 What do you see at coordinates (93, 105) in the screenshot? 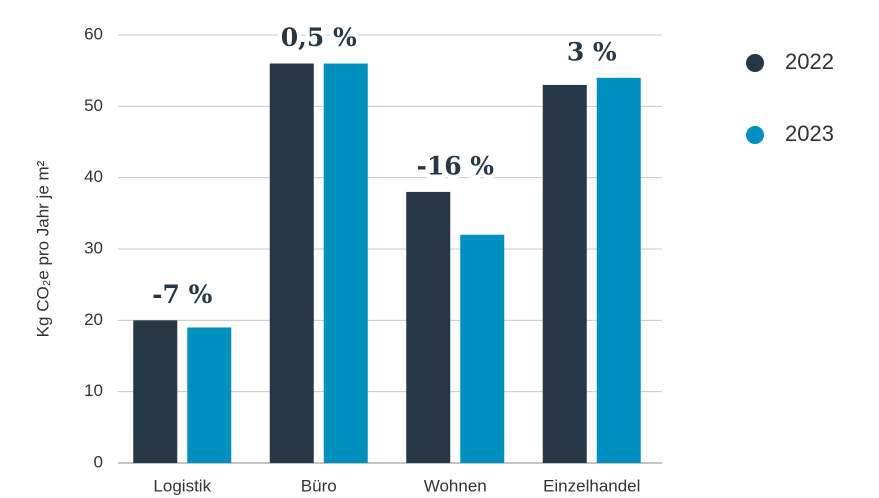
I see `y-tick-label: 50` at bounding box center [93, 105].